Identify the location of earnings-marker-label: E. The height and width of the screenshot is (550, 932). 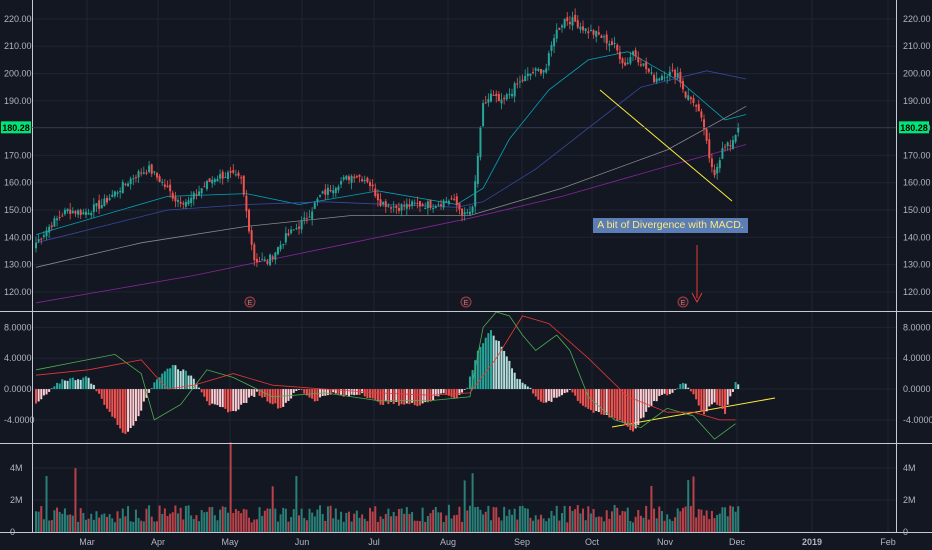
(250, 303).